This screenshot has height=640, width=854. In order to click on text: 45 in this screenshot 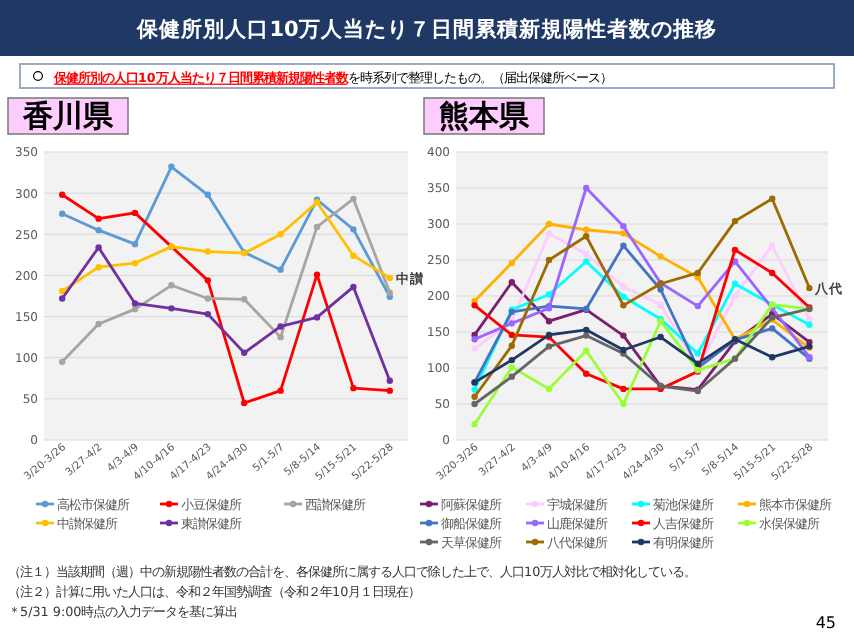, I will do `click(825, 623)`.